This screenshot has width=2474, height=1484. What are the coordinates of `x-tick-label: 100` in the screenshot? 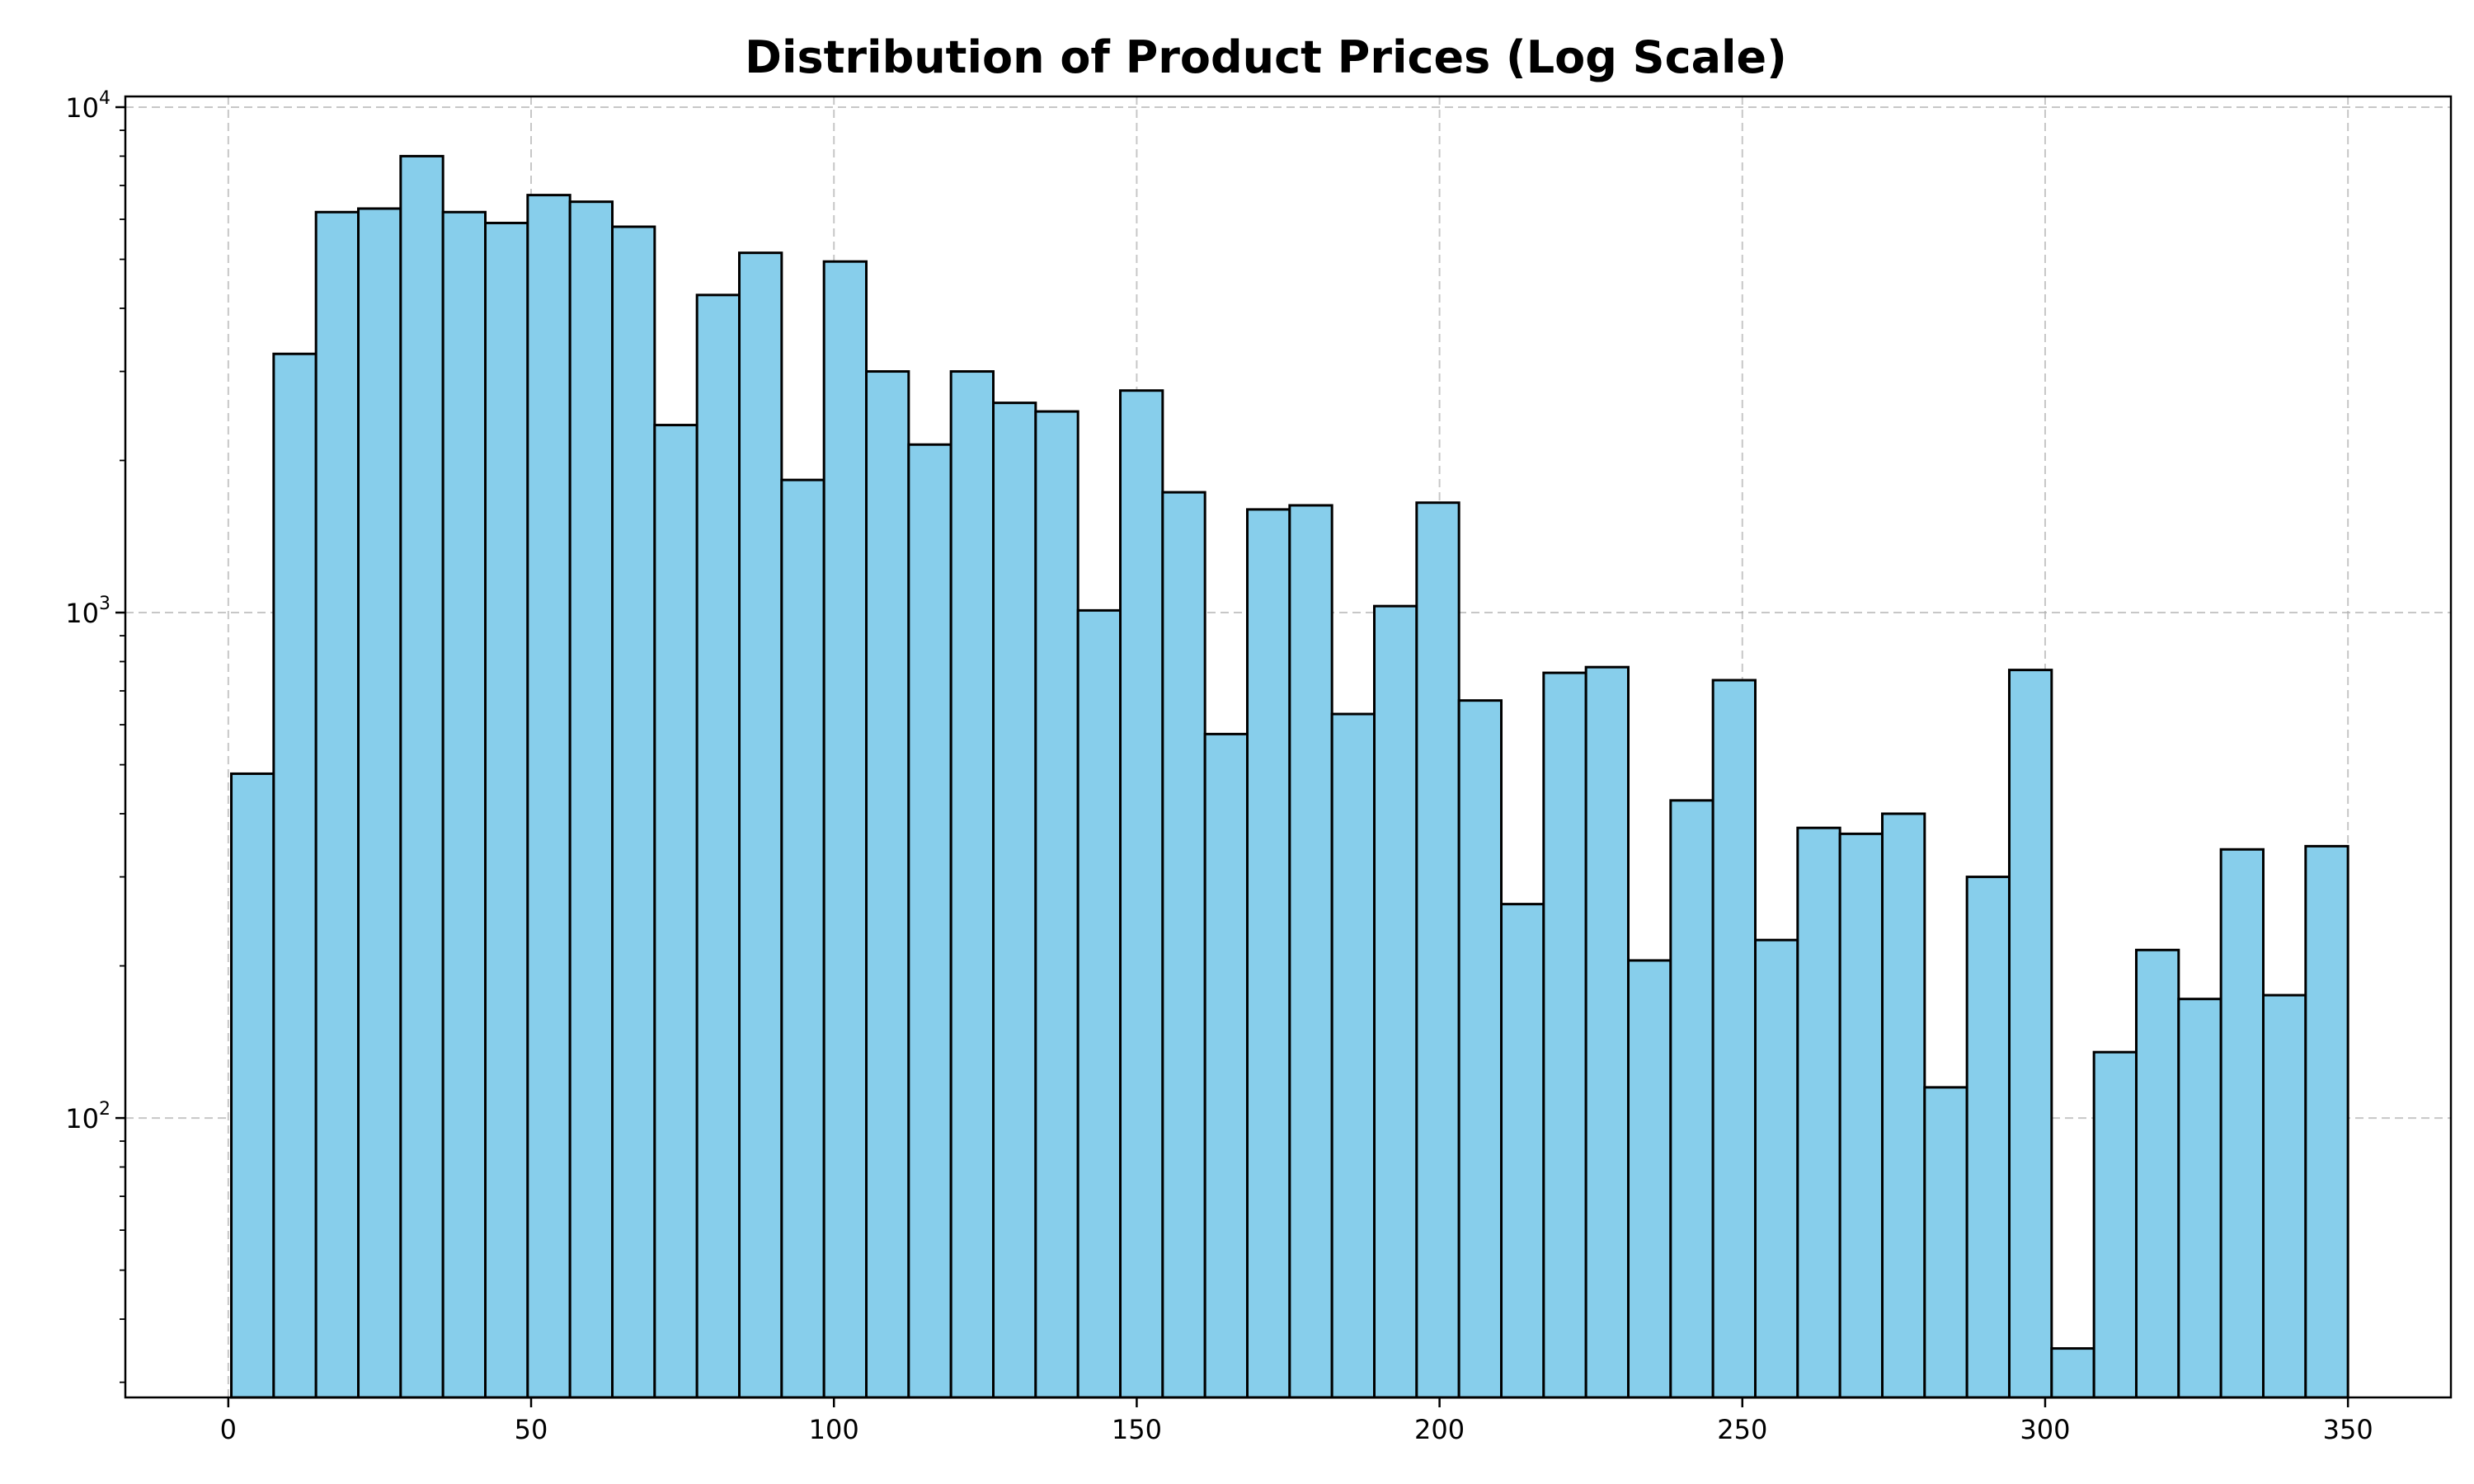 It's located at (834, 1429).